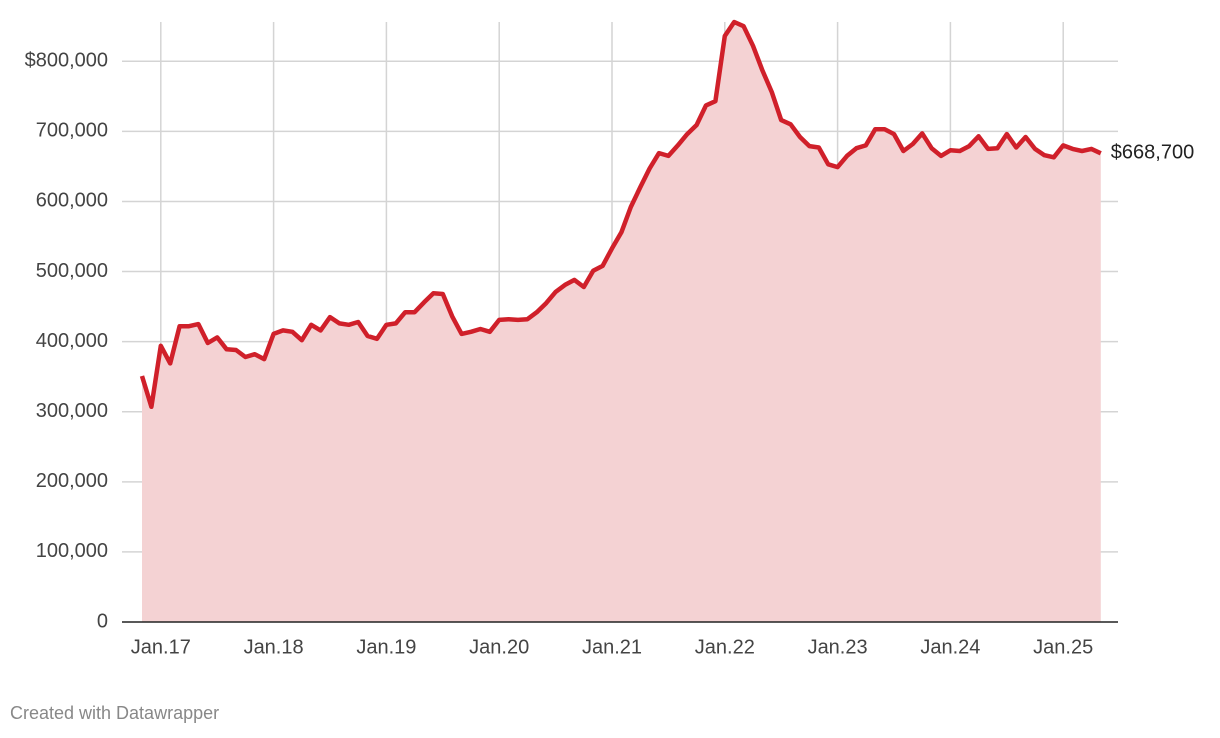 The image size is (1220, 738). I want to click on x-tick-label: Jan.23, so click(838, 647).